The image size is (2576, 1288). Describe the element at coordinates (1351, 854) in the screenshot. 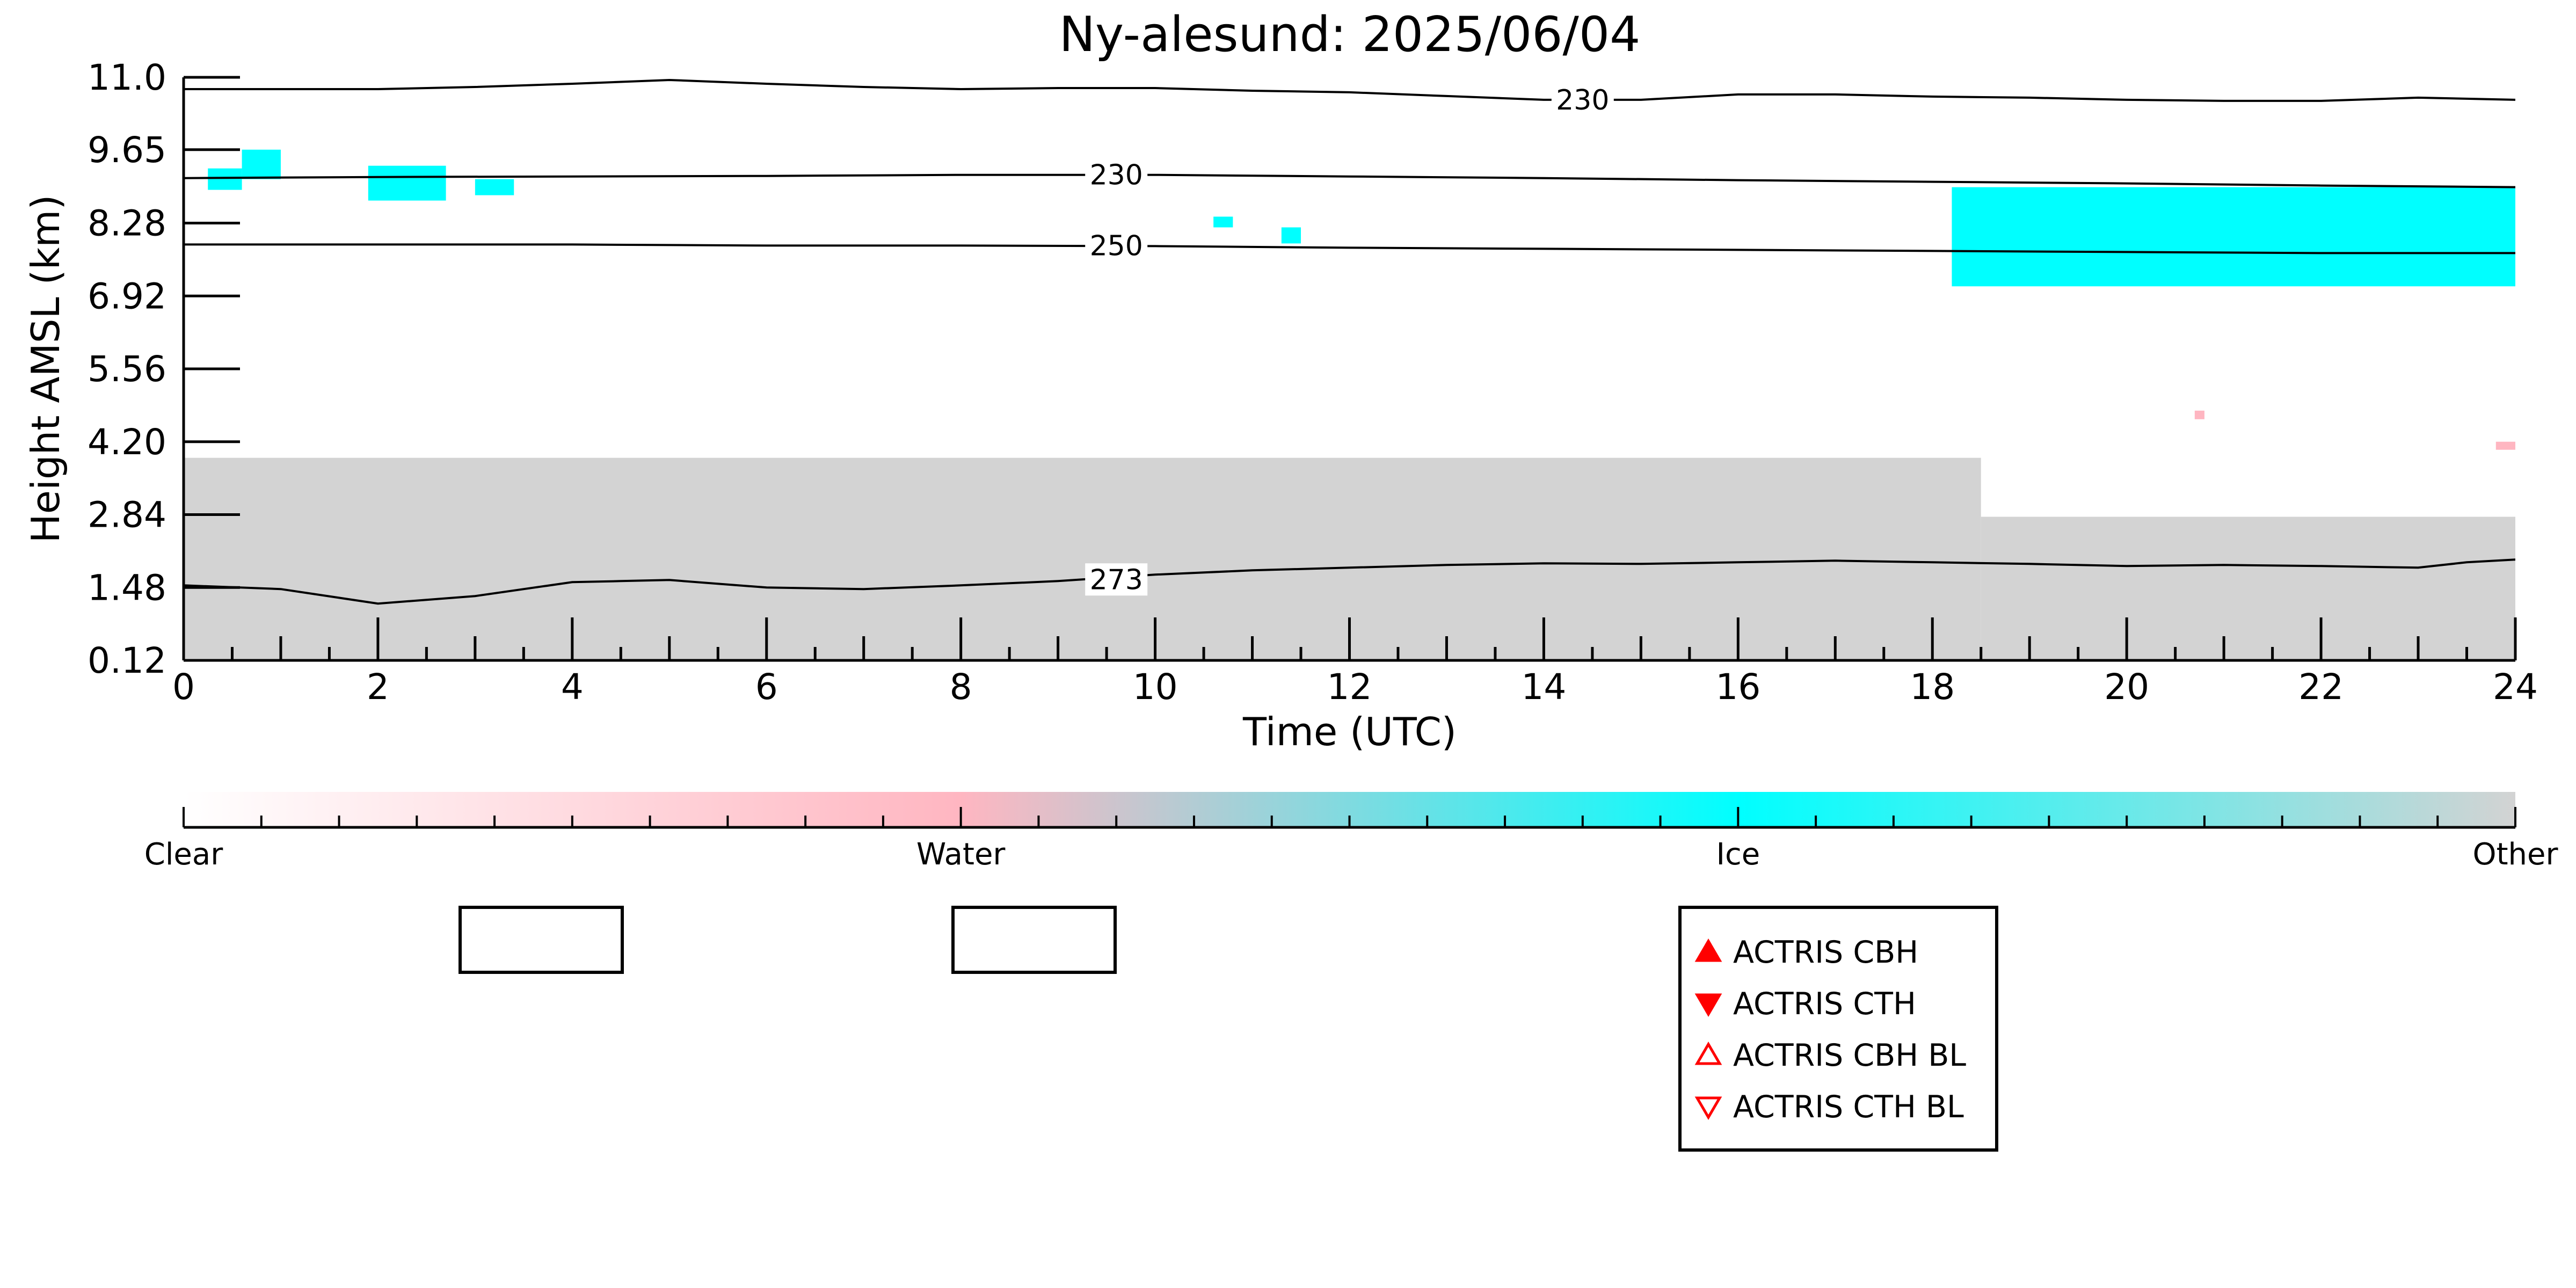

I see `colorbar-labels: Clear Water Ice Other` at that location.